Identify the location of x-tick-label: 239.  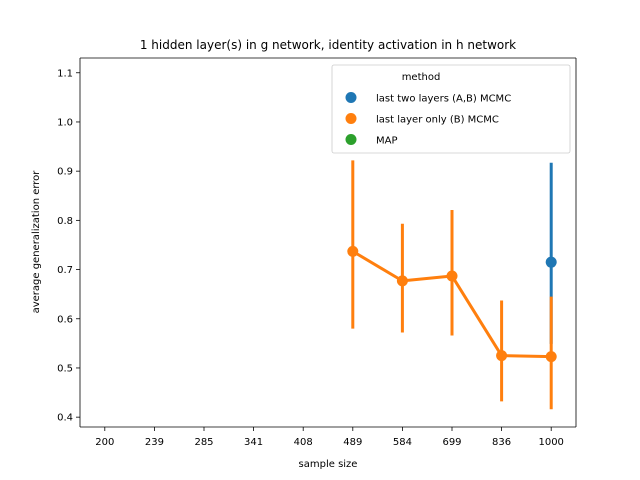
(154, 442).